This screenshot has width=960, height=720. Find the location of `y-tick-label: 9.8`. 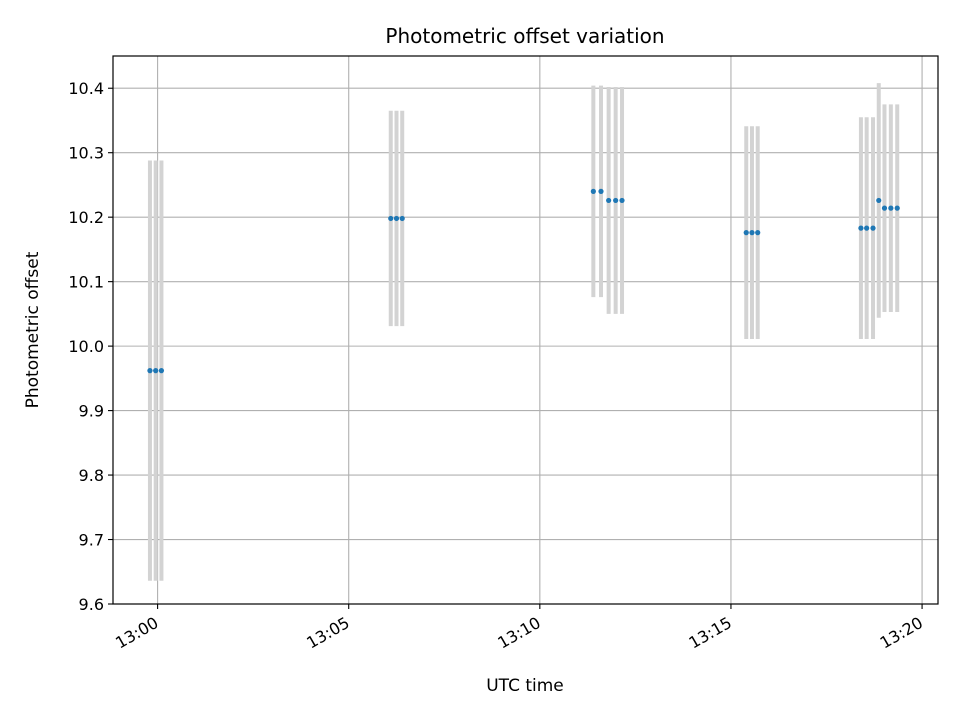

y-tick-label: 9.8 is located at coordinates (91, 475).